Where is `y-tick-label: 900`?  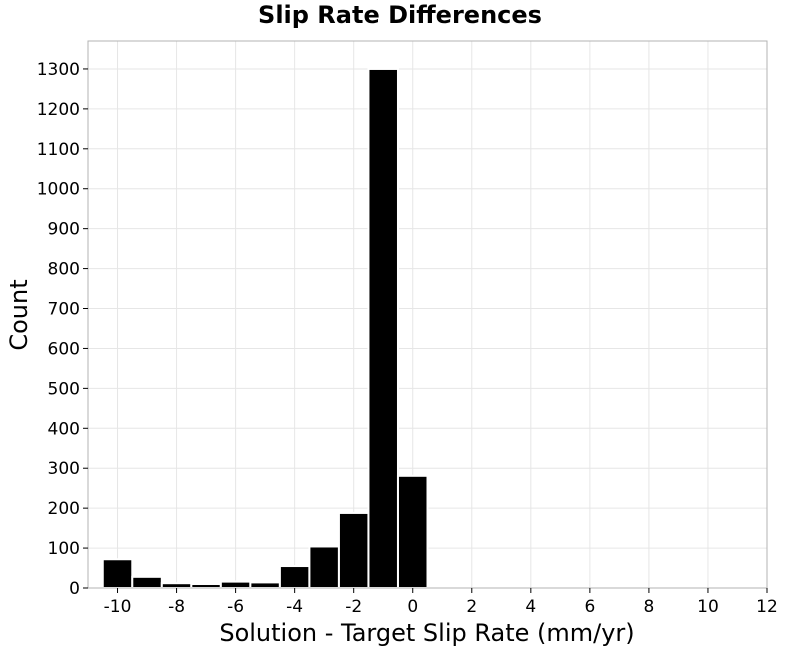
y-tick-label: 900 is located at coordinates (64, 230).